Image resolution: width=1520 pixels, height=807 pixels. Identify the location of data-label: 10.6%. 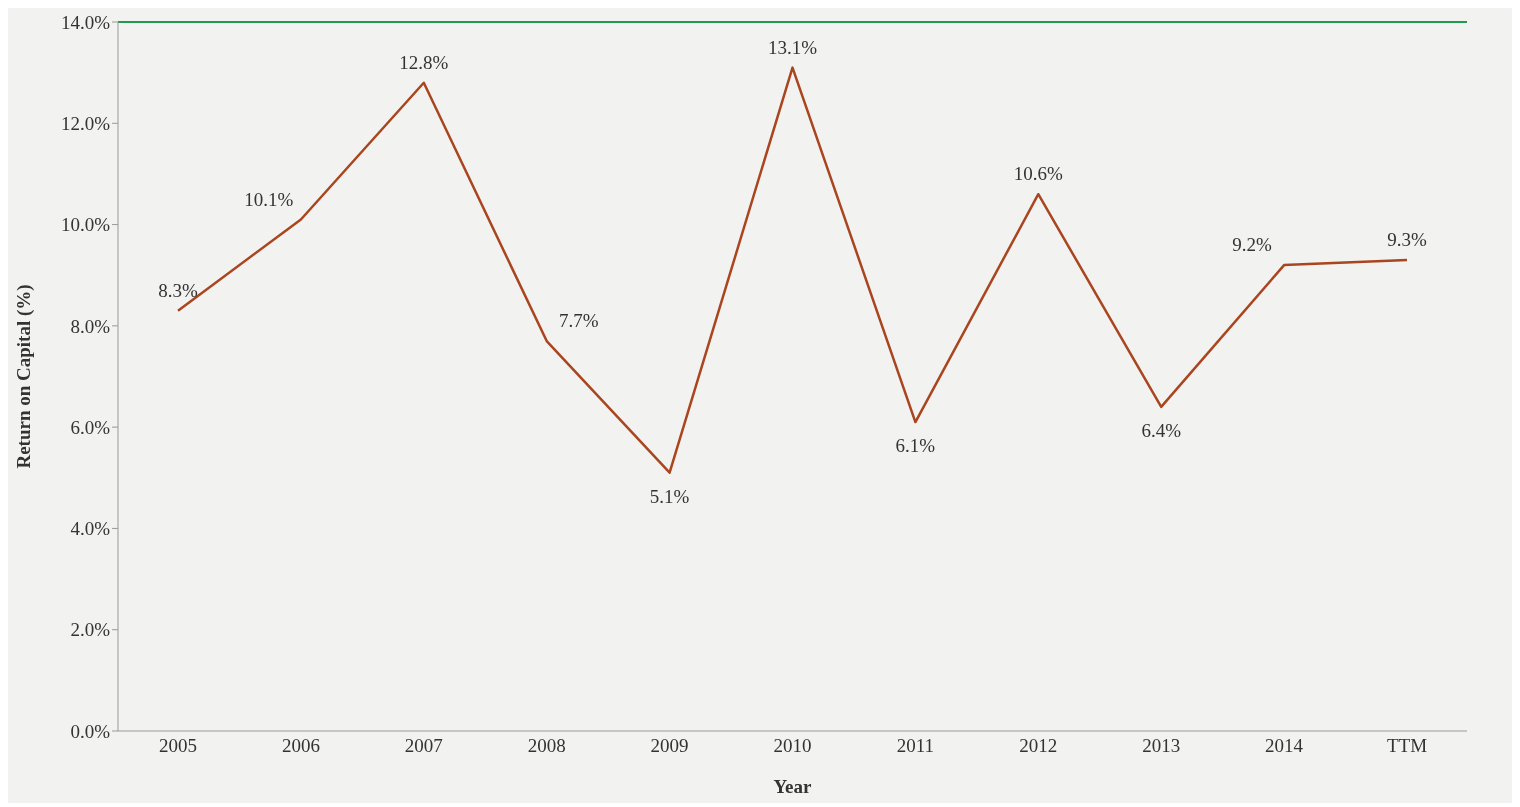
(1038, 174).